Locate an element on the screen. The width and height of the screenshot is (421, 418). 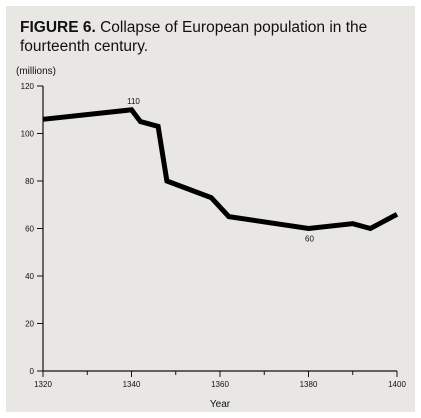
y-tick-label-20: 20 is located at coordinates (29, 324).